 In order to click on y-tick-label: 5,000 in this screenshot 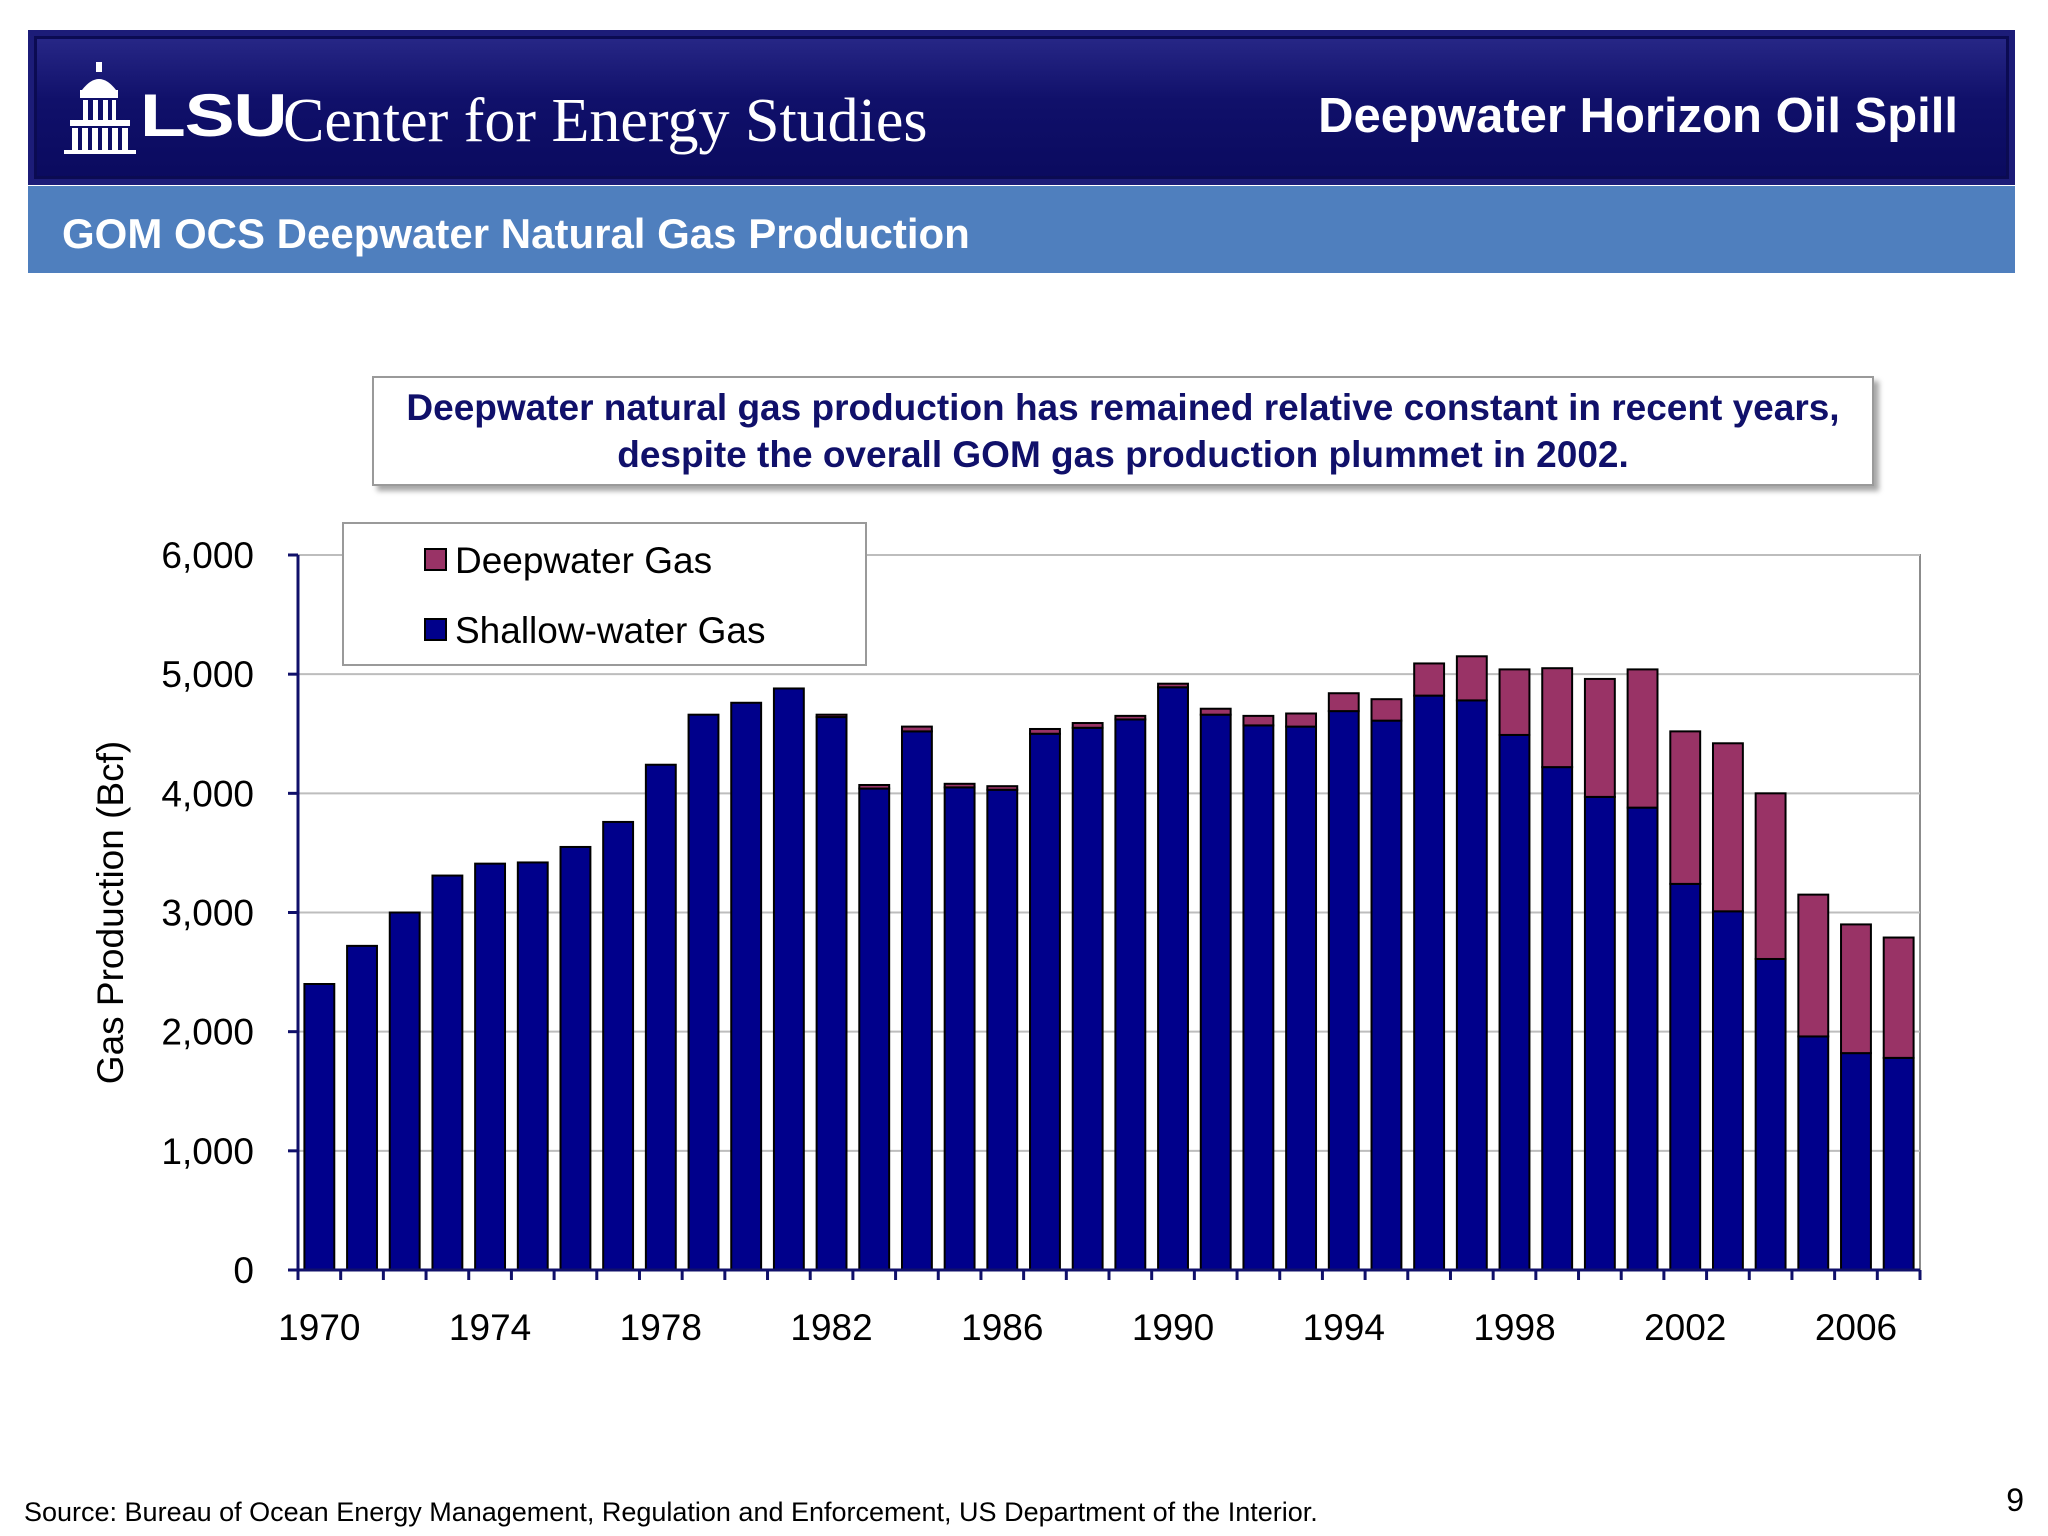, I will do `click(207, 674)`.